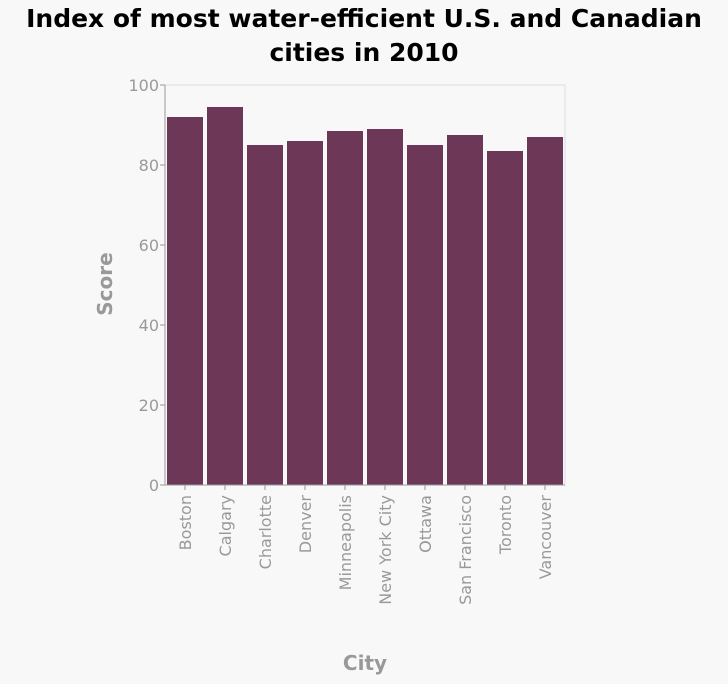  Describe the element at coordinates (345, 308) in the screenshot. I see `bar-minneapolis` at that location.